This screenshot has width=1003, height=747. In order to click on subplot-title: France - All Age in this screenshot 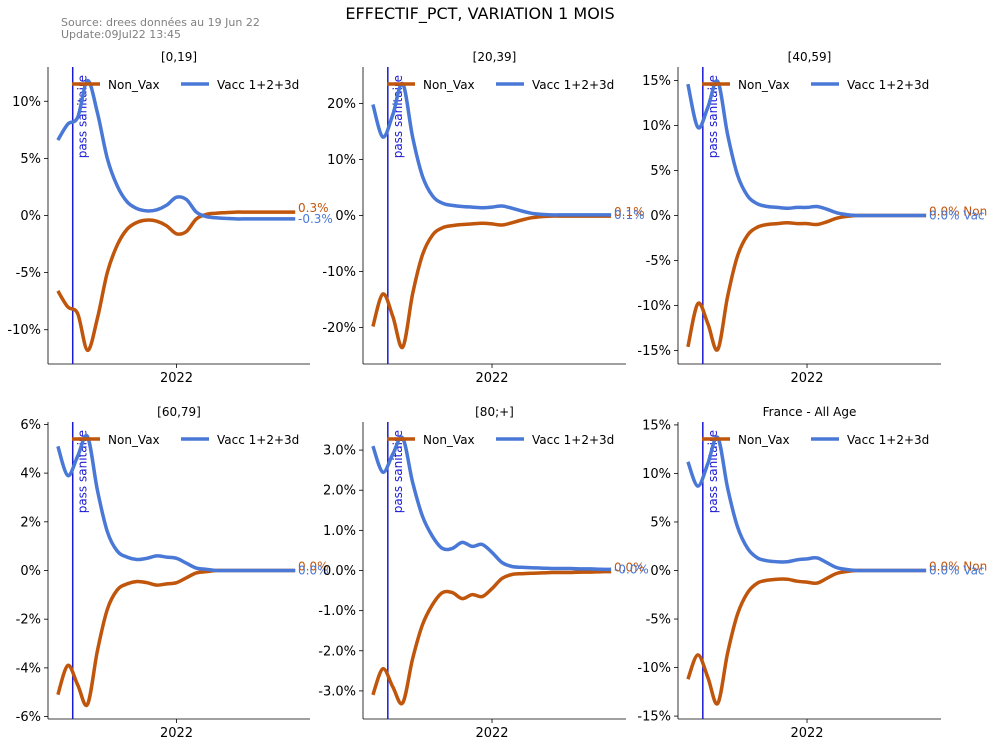, I will do `click(810, 412)`.